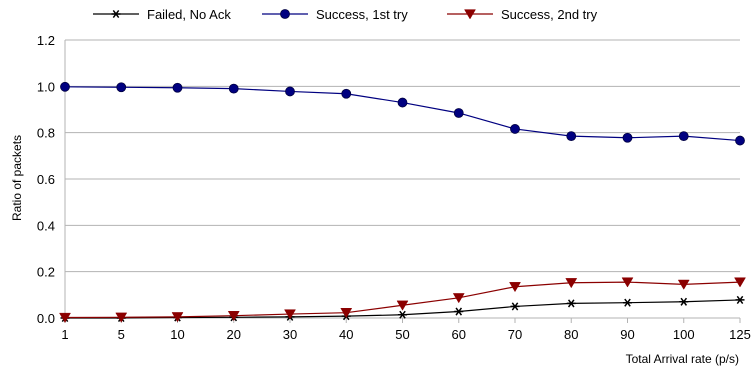  Describe the element at coordinates (402, 334) in the screenshot. I see `x-tick-label: 50` at that location.